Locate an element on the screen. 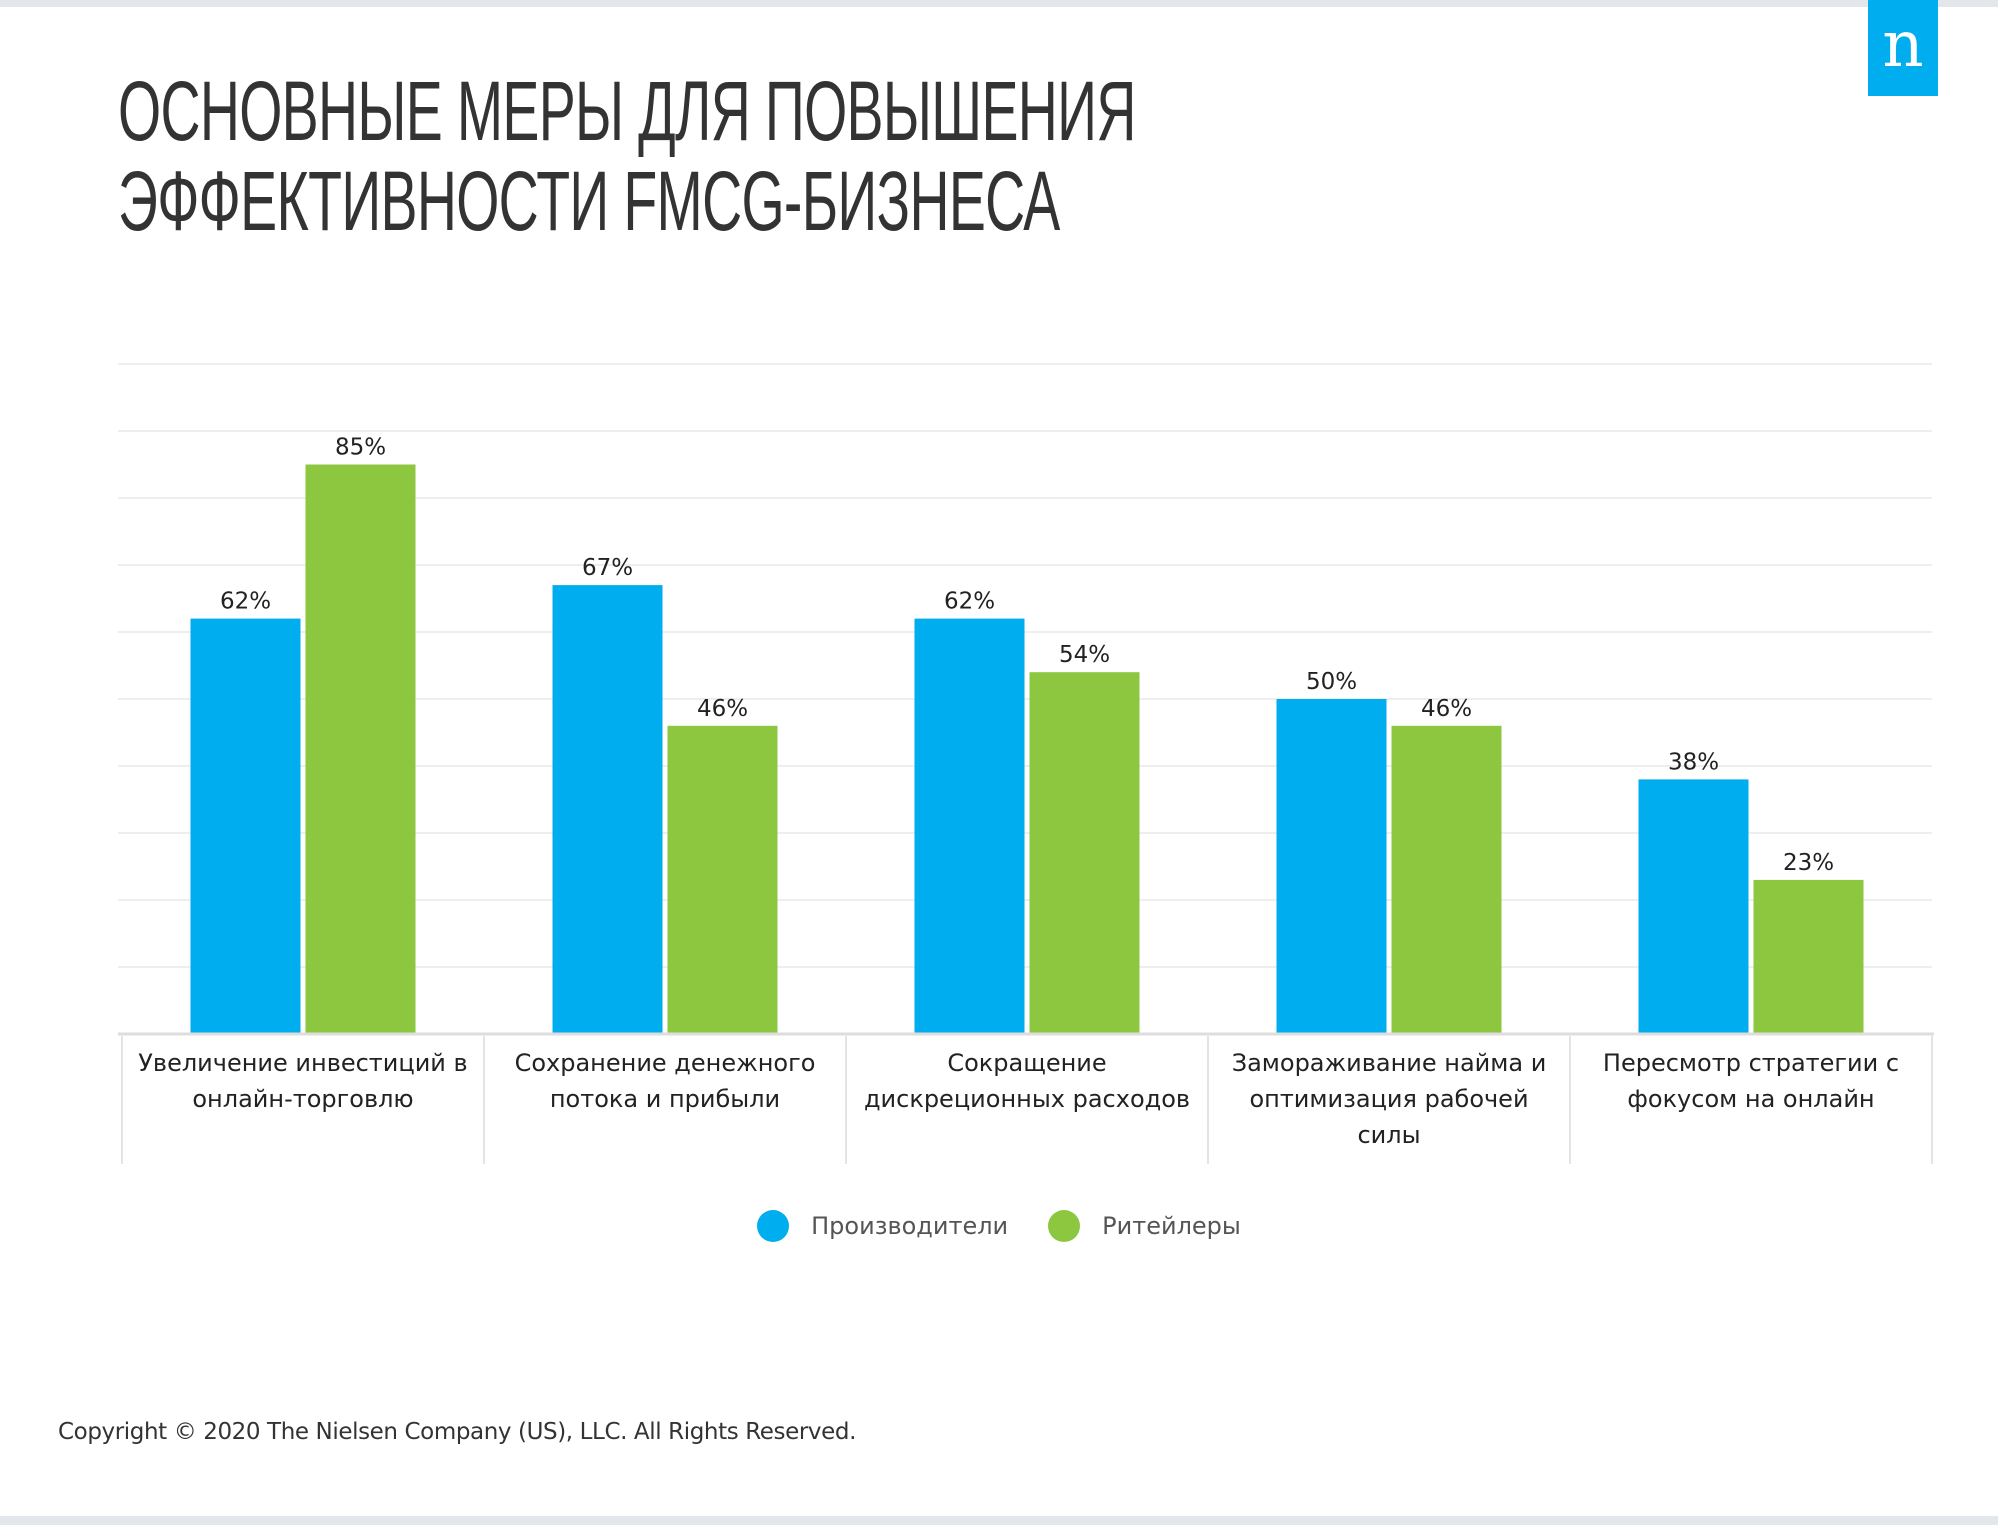  value-label: 85% is located at coordinates (360, 448).